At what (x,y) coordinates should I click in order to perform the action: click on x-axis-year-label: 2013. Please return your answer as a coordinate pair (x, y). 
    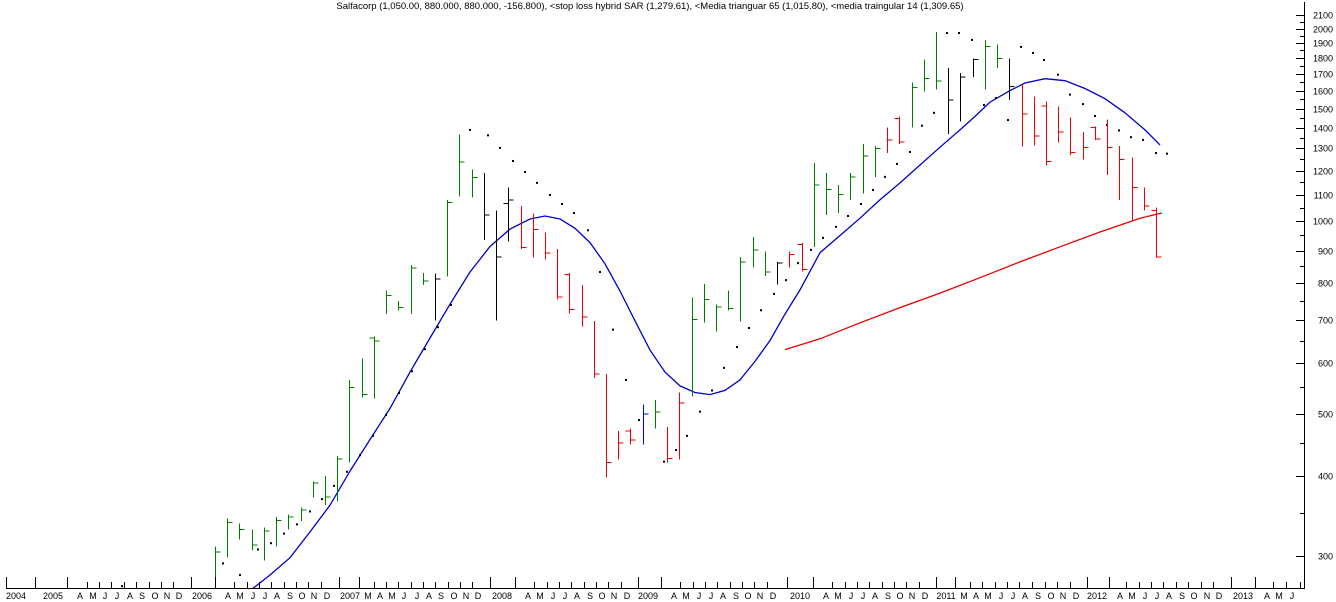
    Looking at the image, I should click on (1243, 596).